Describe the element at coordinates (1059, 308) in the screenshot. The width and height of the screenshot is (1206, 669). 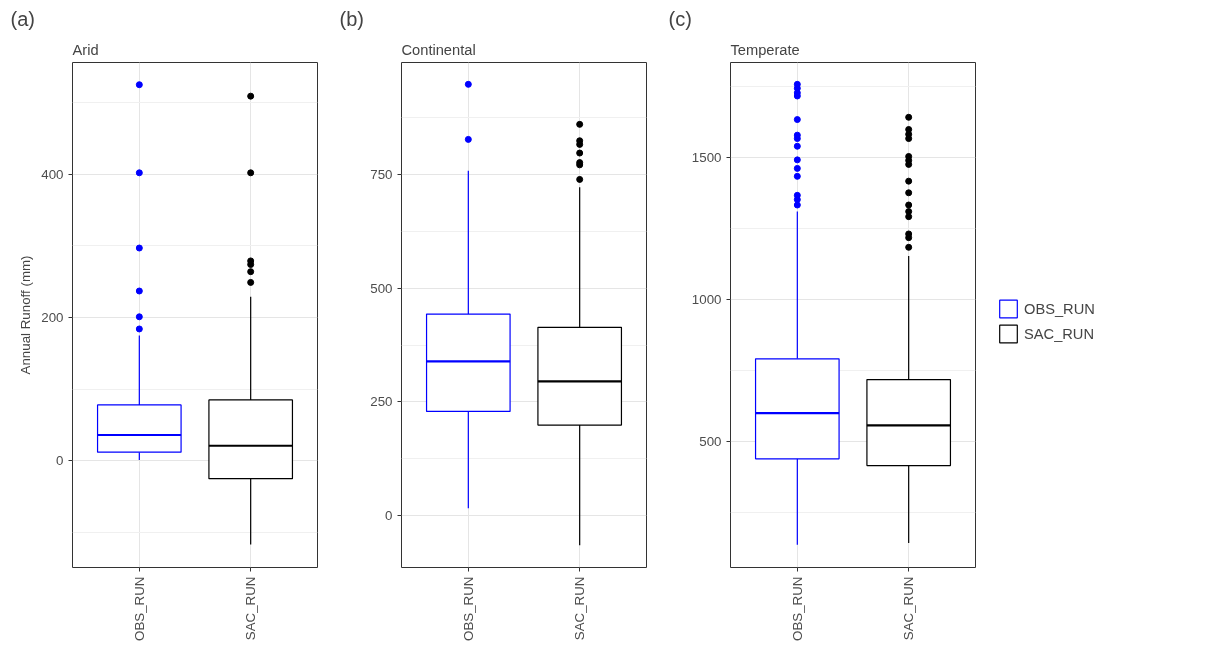
I see `legend-label: OBS_RUN` at that location.